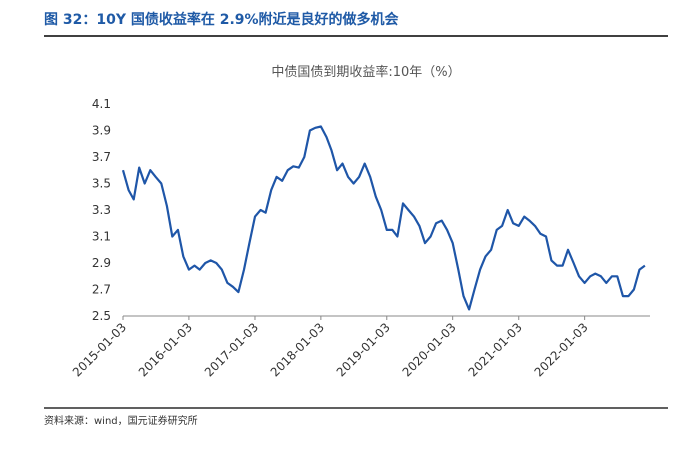 This screenshot has height=452, width=681. Describe the element at coordinates (495, 349) in the screenshot. I see `x-tick-label: 2021-01-03` at that location.